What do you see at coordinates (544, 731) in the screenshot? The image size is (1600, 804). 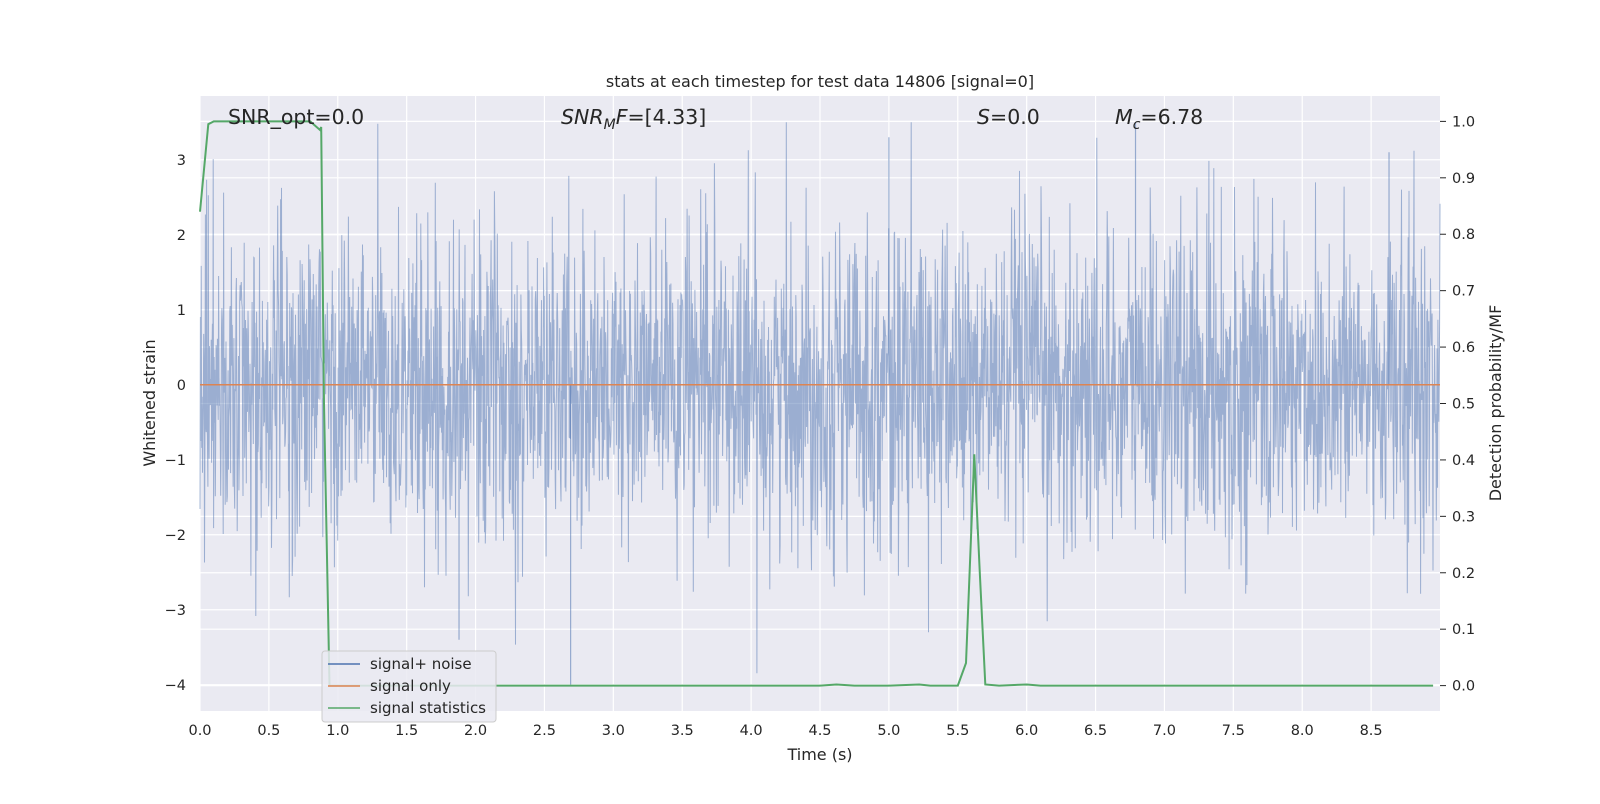 I see `x-tick-label: 2.5` at bounding box center [544, 731].